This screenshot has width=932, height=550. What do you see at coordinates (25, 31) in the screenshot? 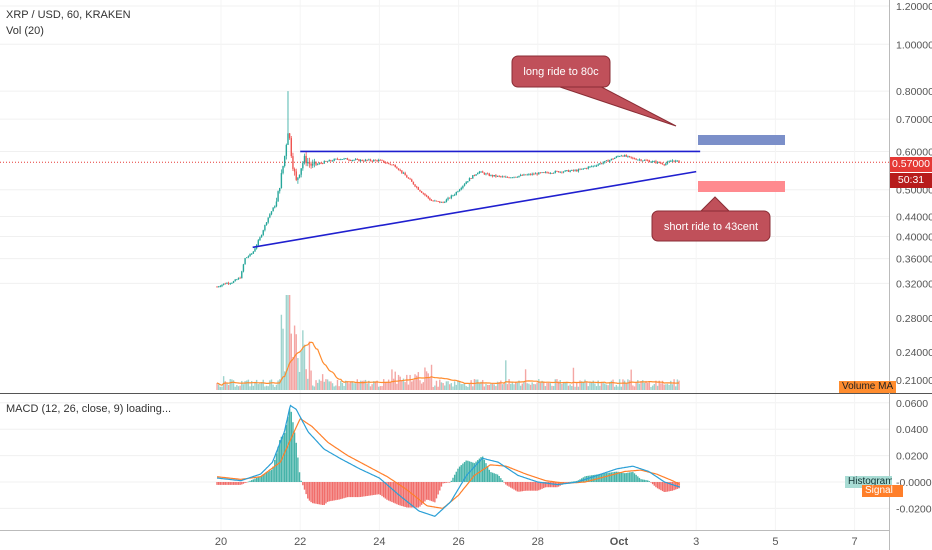
I see `volume-legend: Vol (20)` at bounding box center [25, 31].